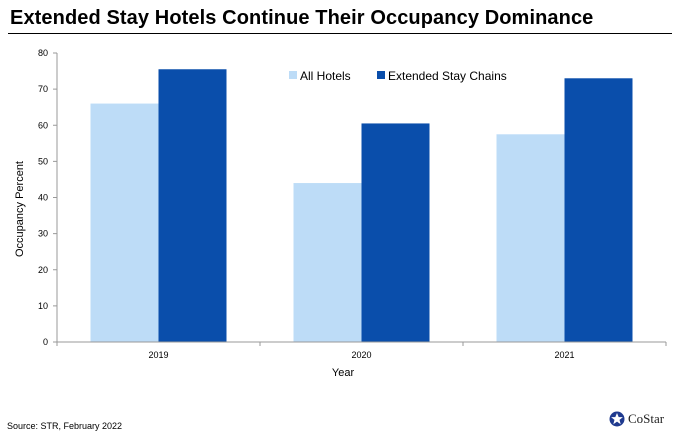 This screenshot has width=683, height=438. Describe the element at coordinates (43, 161) in the screenshot. I see `y-tick-label: 50` at that location.